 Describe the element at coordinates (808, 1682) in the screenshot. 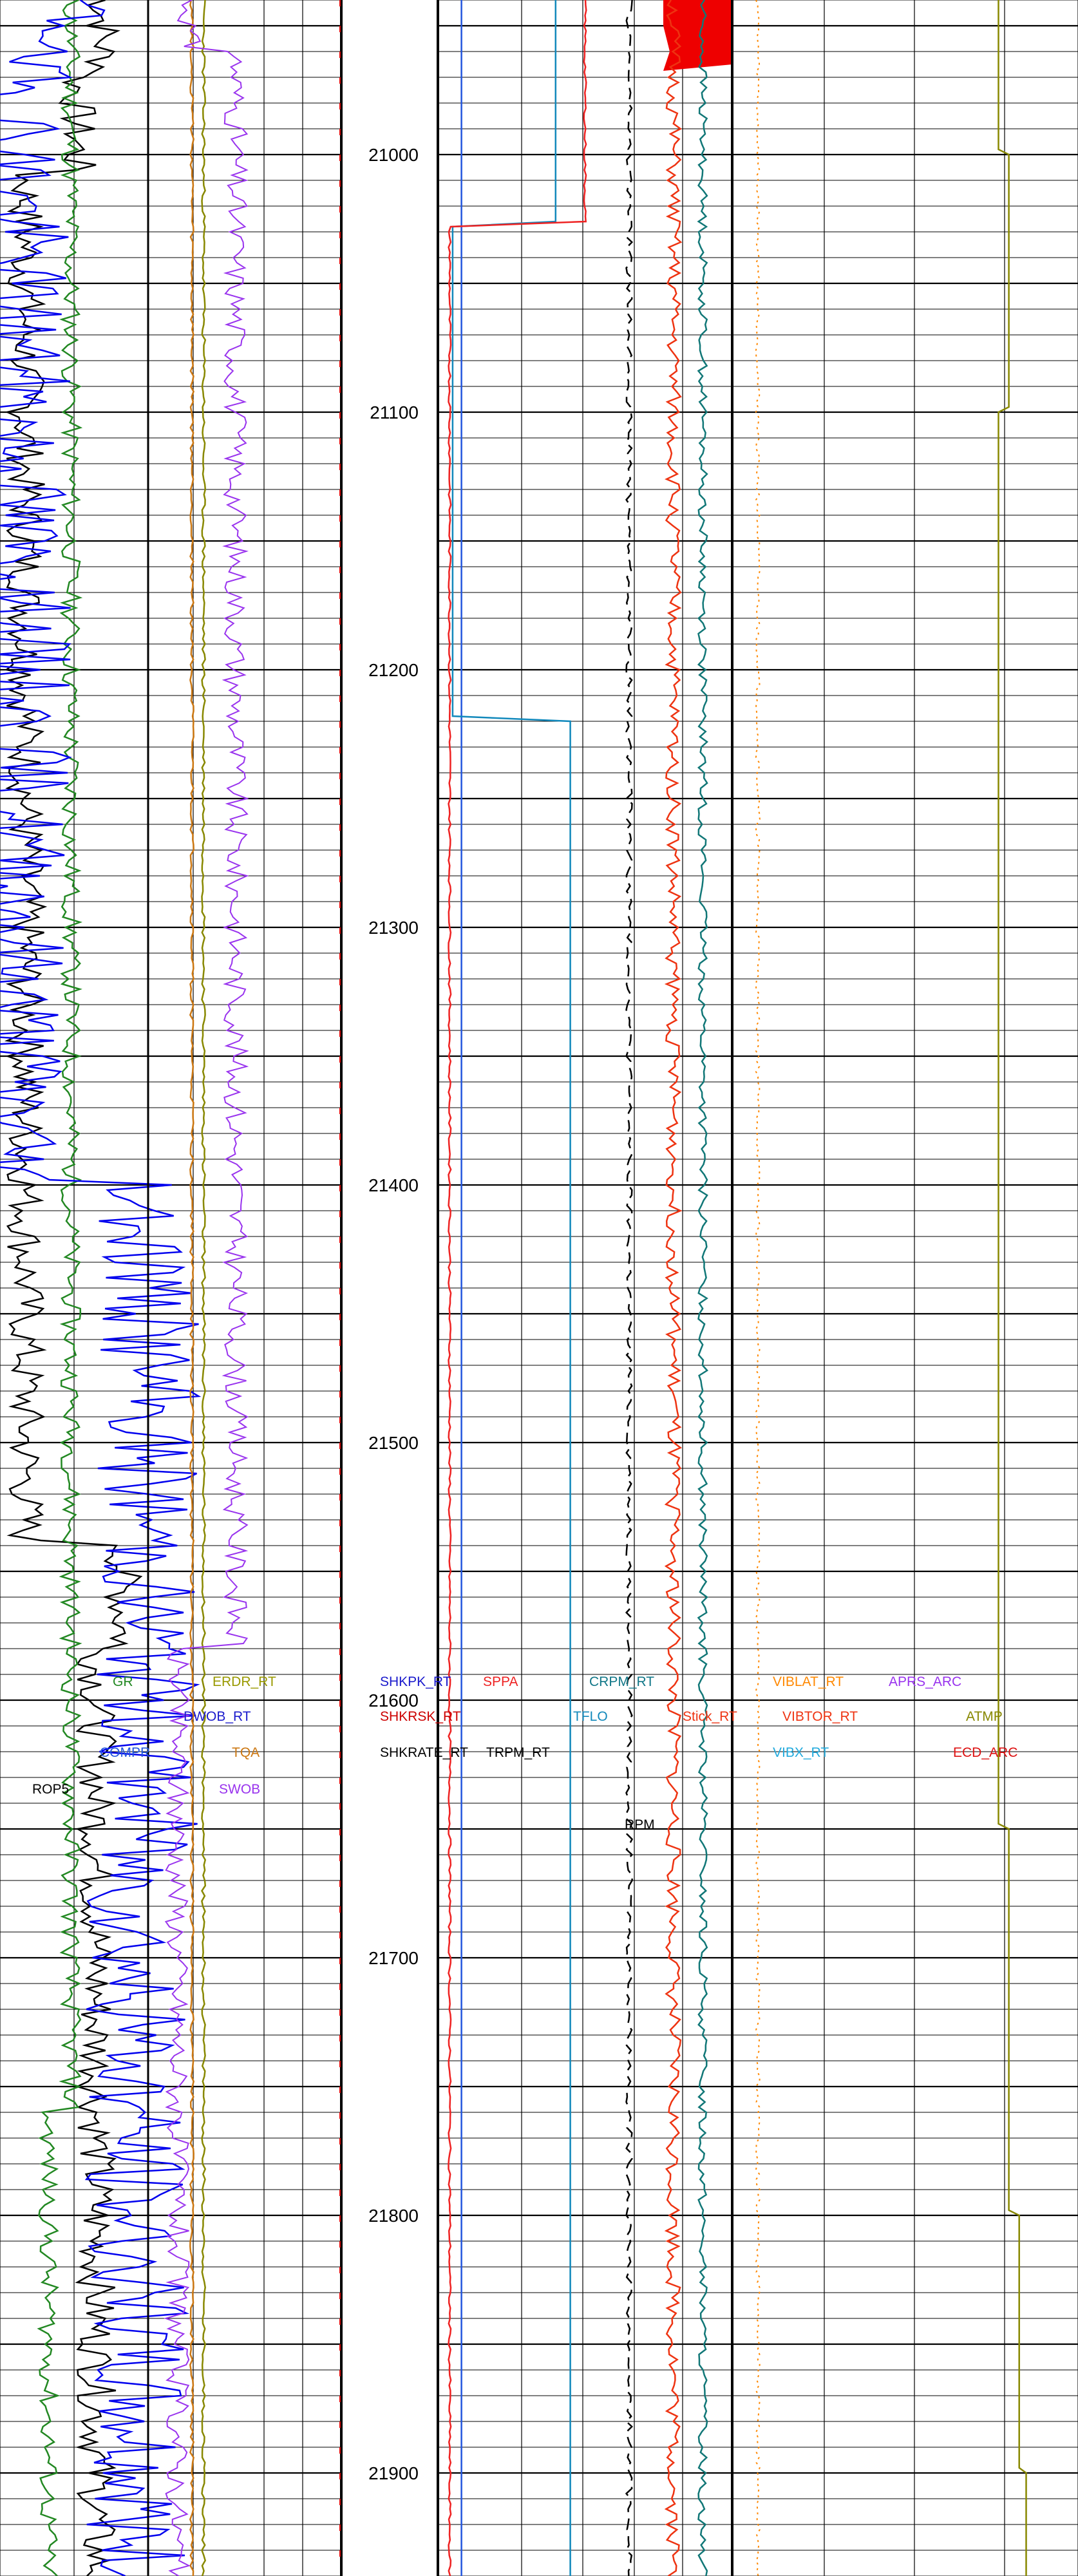

I see `label-VIBLAT_RT: VIBLAT_RT` at that location.